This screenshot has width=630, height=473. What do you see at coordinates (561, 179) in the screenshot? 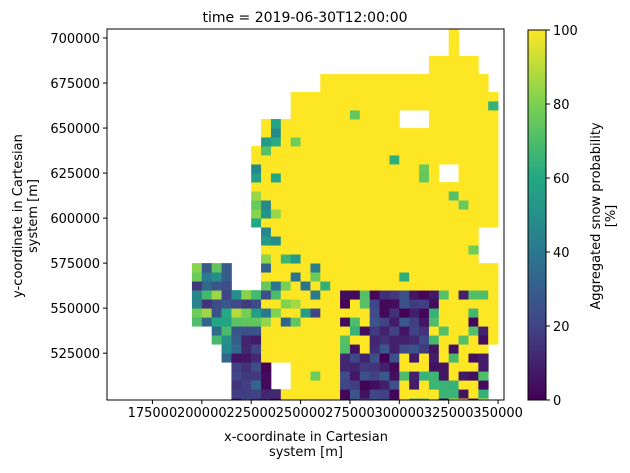
I see `colorbar-tick-label: 60` at bounding box center [561, 179].